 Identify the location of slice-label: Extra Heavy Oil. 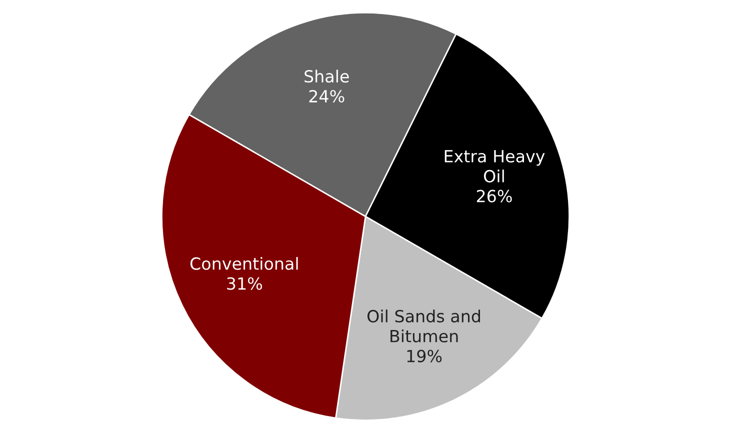
(494, 166).